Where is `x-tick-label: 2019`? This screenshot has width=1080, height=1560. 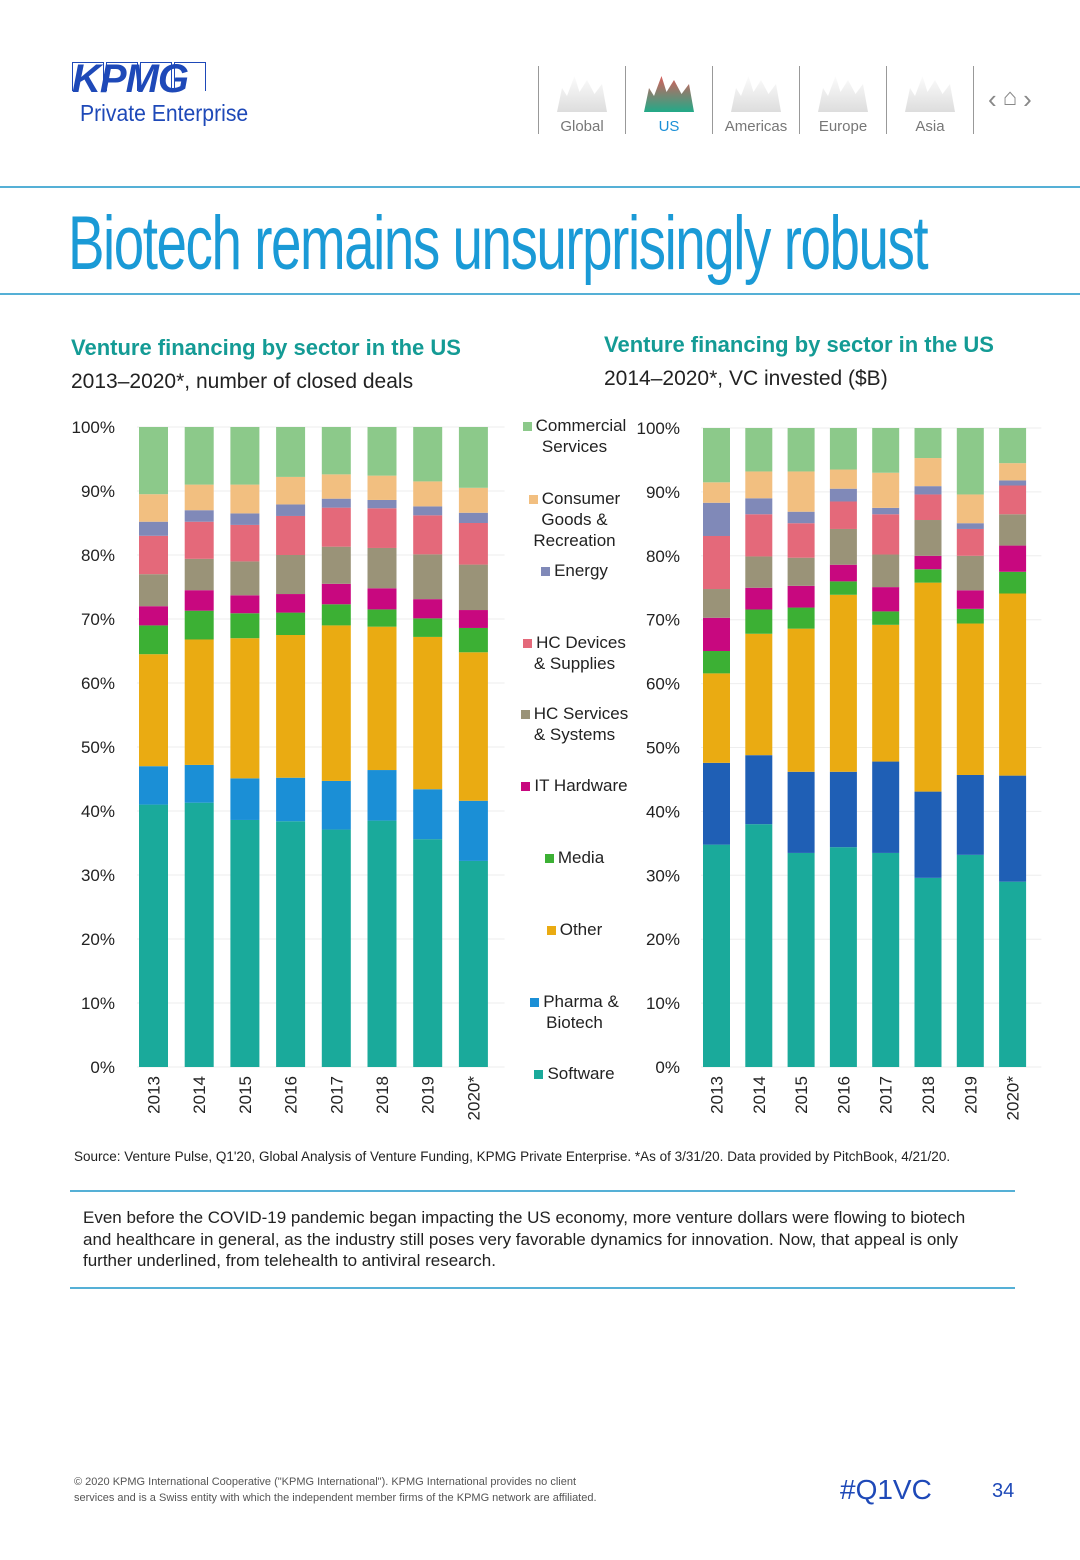
x-tick-label: 2019 is located at coordinates (970, 1095).